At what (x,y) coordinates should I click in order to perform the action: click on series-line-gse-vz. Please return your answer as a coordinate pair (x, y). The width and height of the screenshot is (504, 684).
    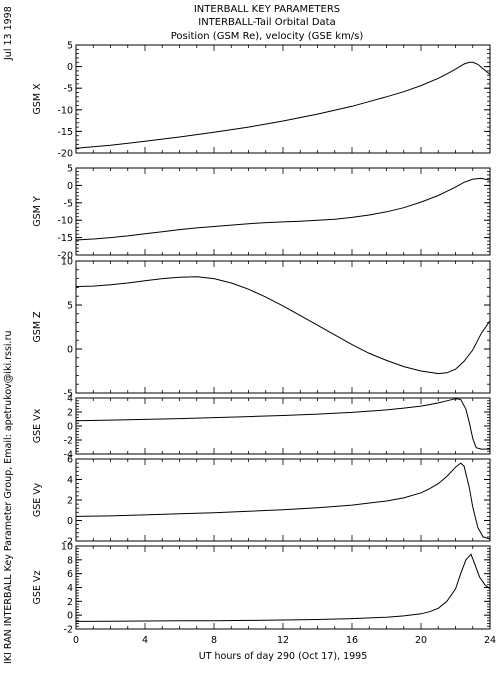
    Looking at the image, I should click on (283, 587).